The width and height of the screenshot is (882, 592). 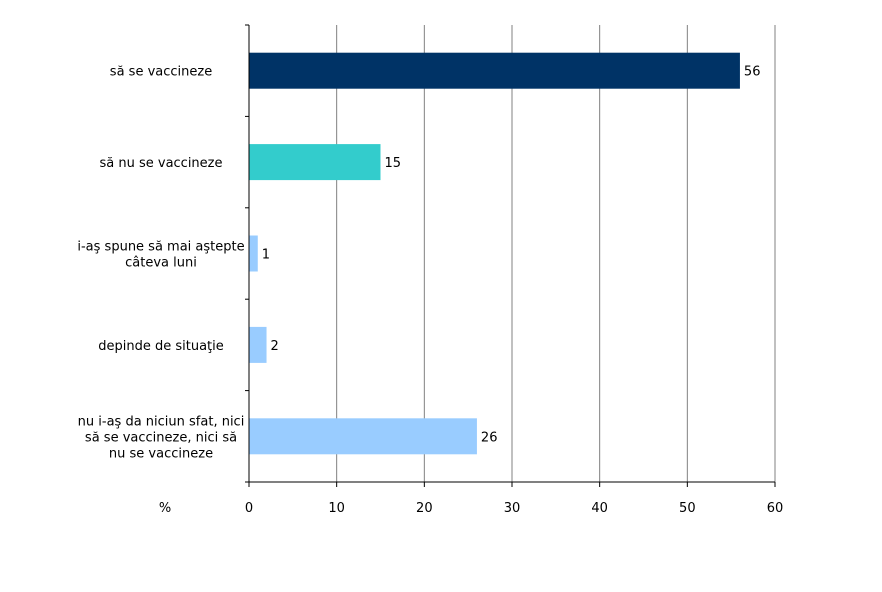 I want to click on value-label-1: 15, so click(x=393, y=163).